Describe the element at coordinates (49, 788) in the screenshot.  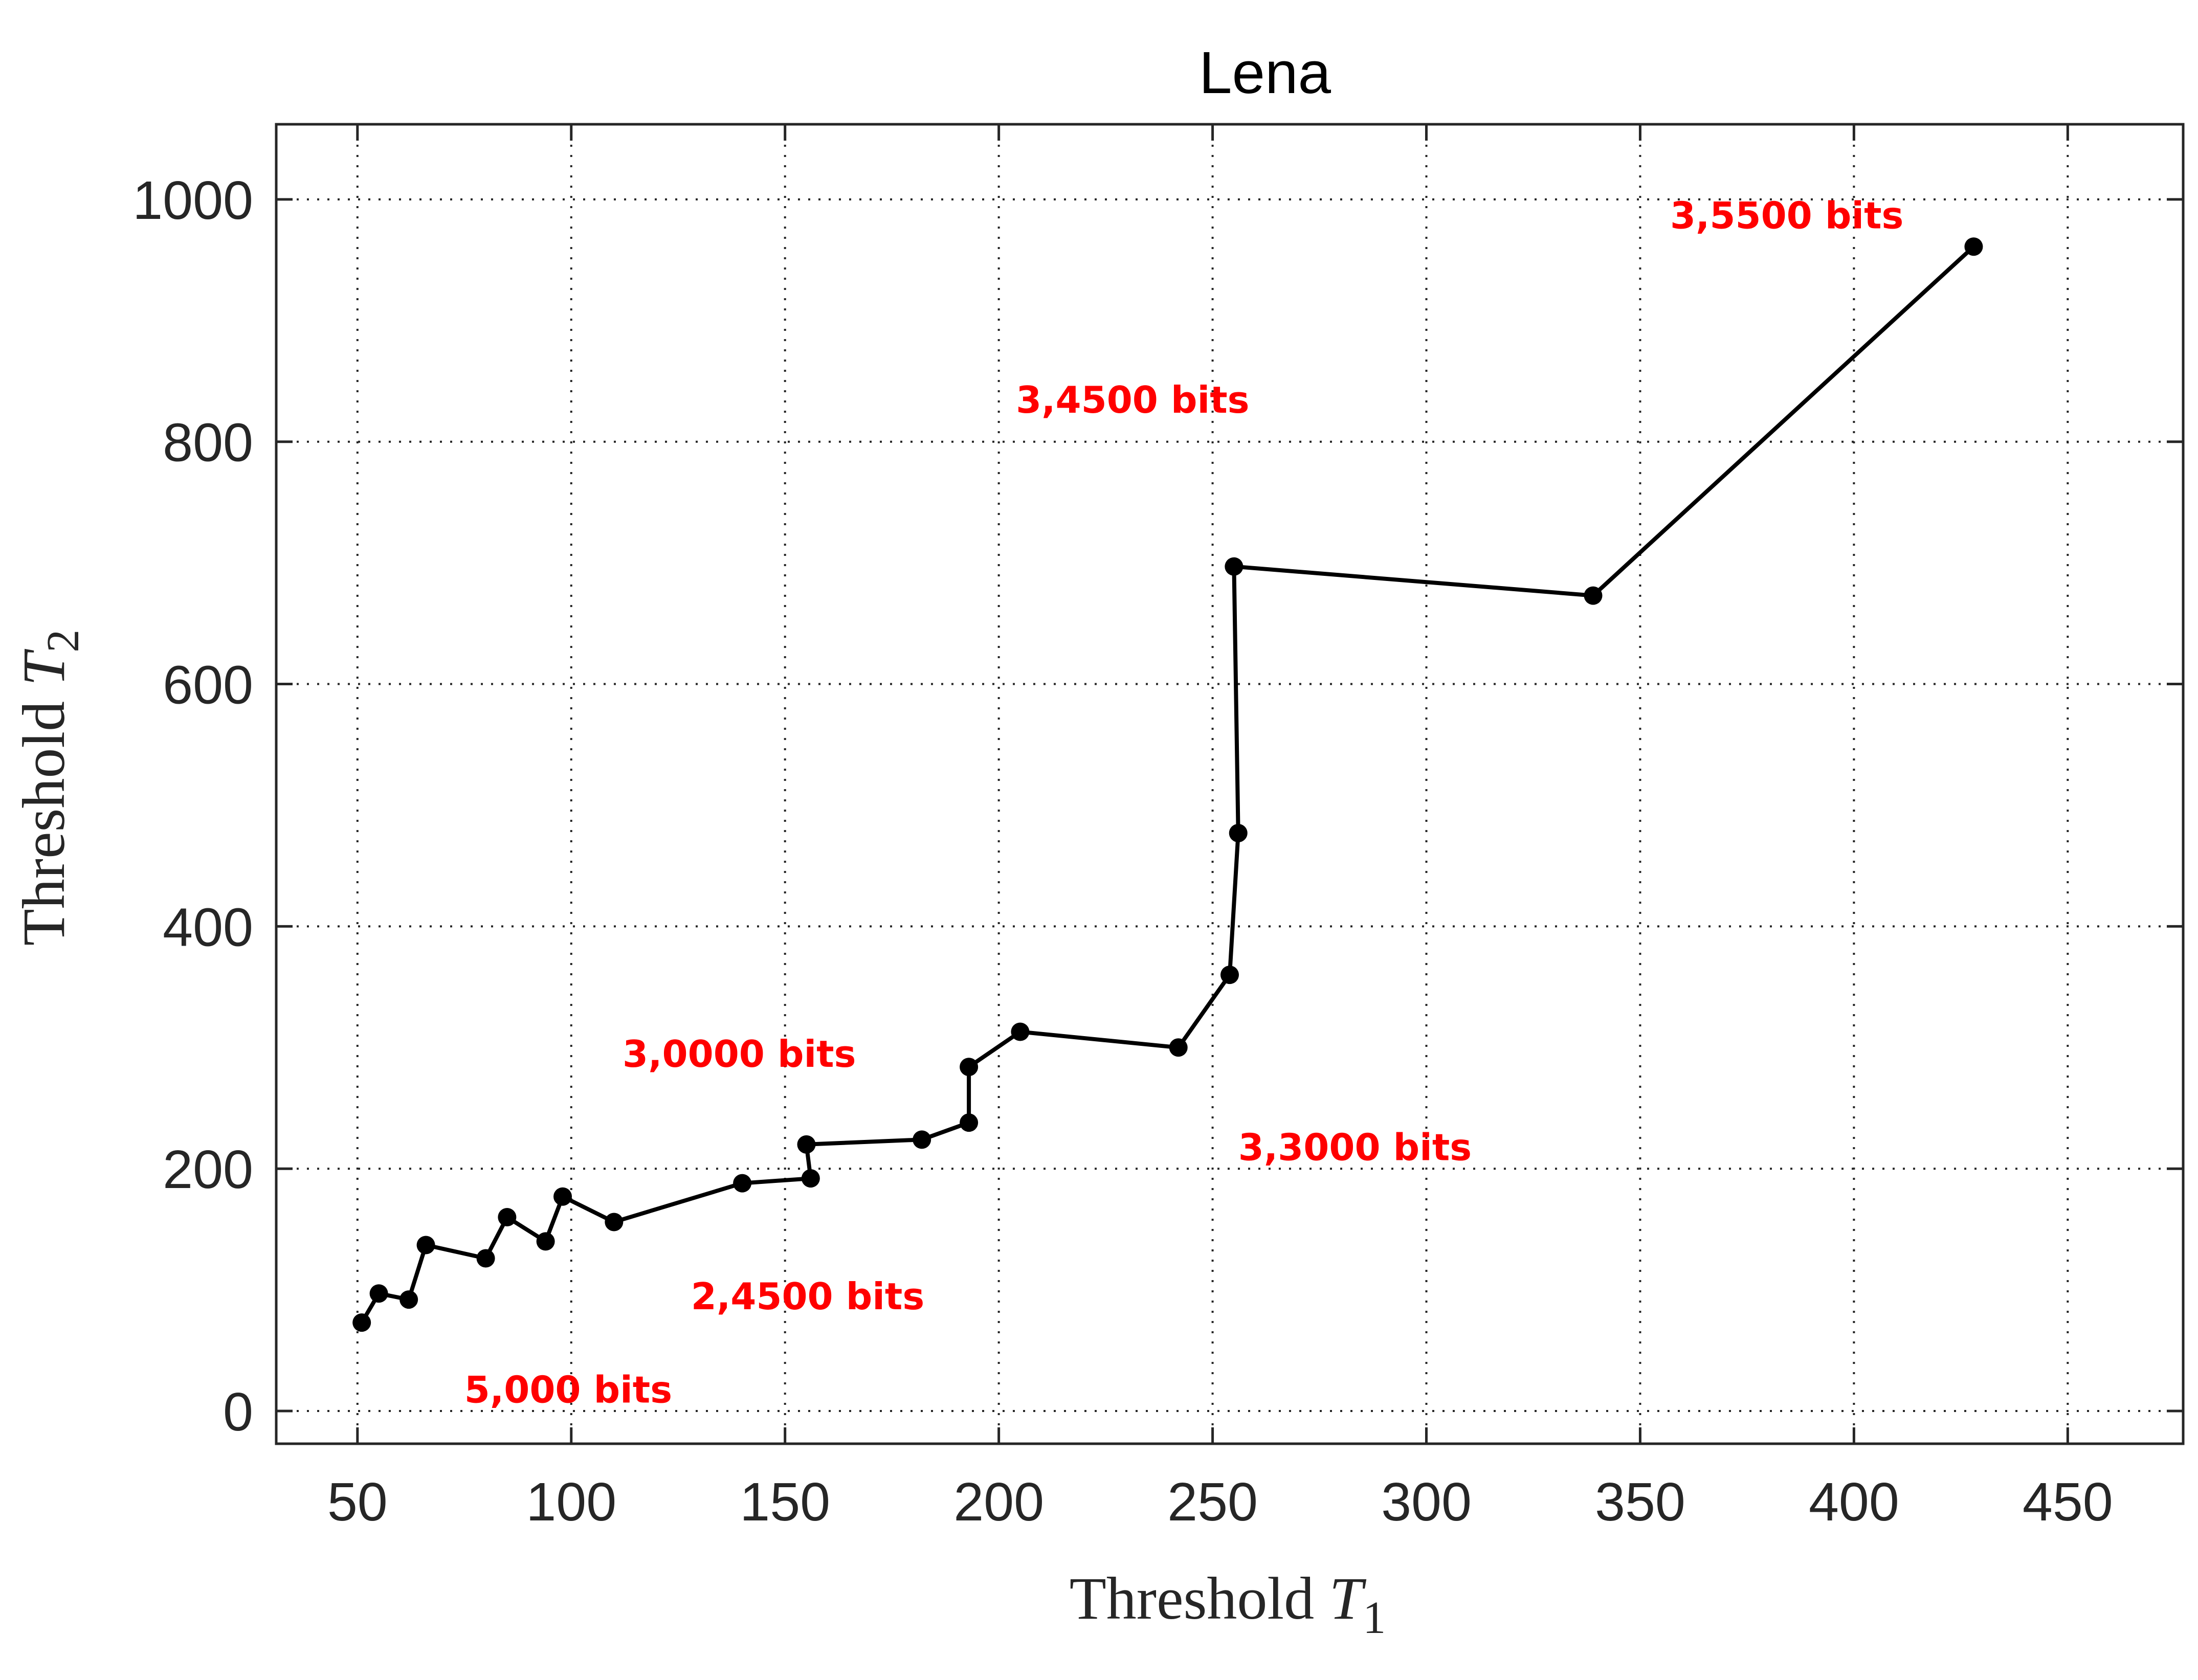
I see `y-axis-label: Threshold T2` at that location.